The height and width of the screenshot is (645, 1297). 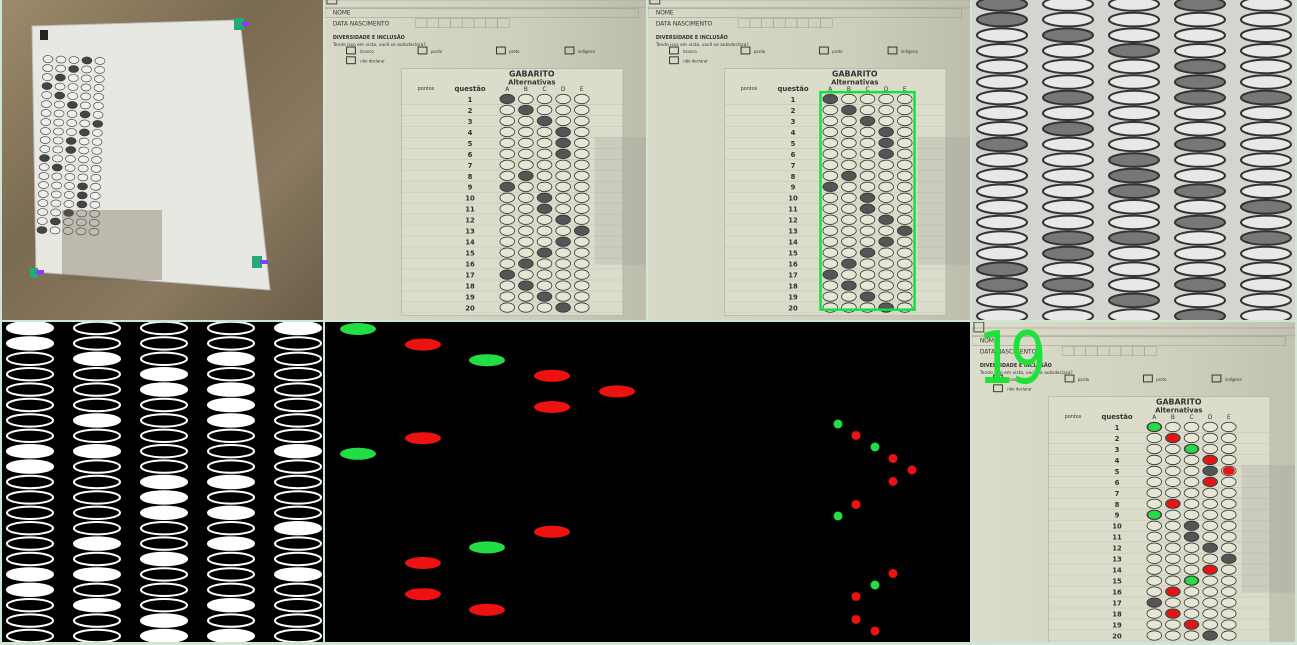 What do you see at coordinates (514, 51) in the screenshot?
I see `opt-preto: preto` at bounding box center [514, 51].